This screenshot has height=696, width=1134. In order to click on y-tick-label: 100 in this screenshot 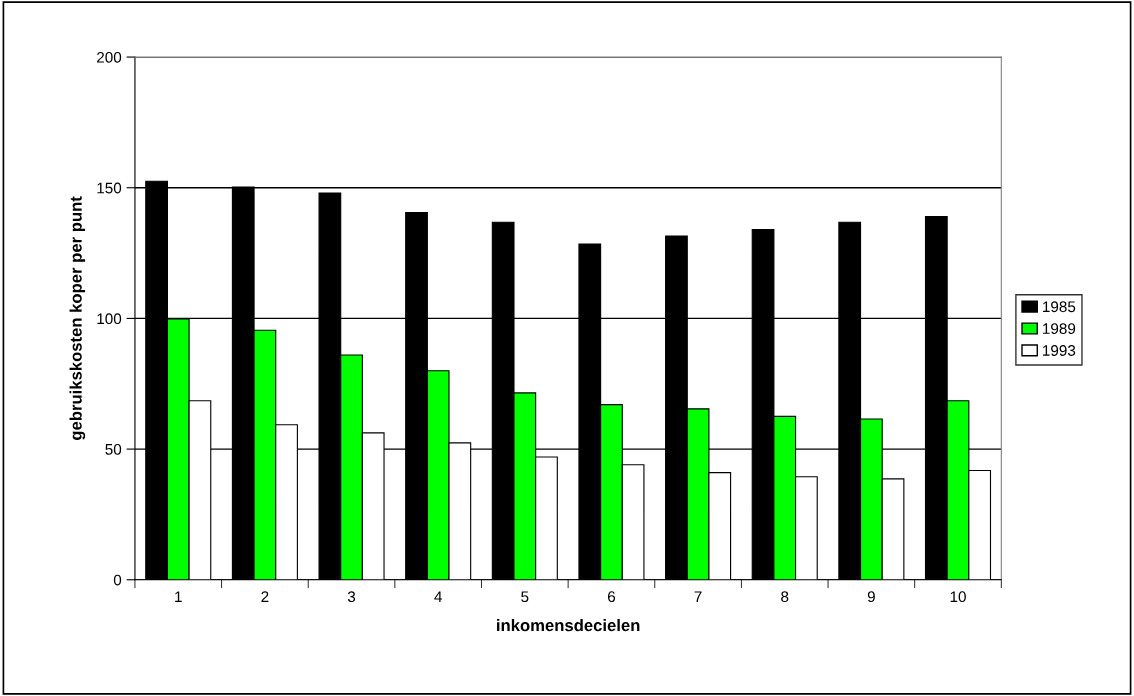, I will do `click(109, 319)`.